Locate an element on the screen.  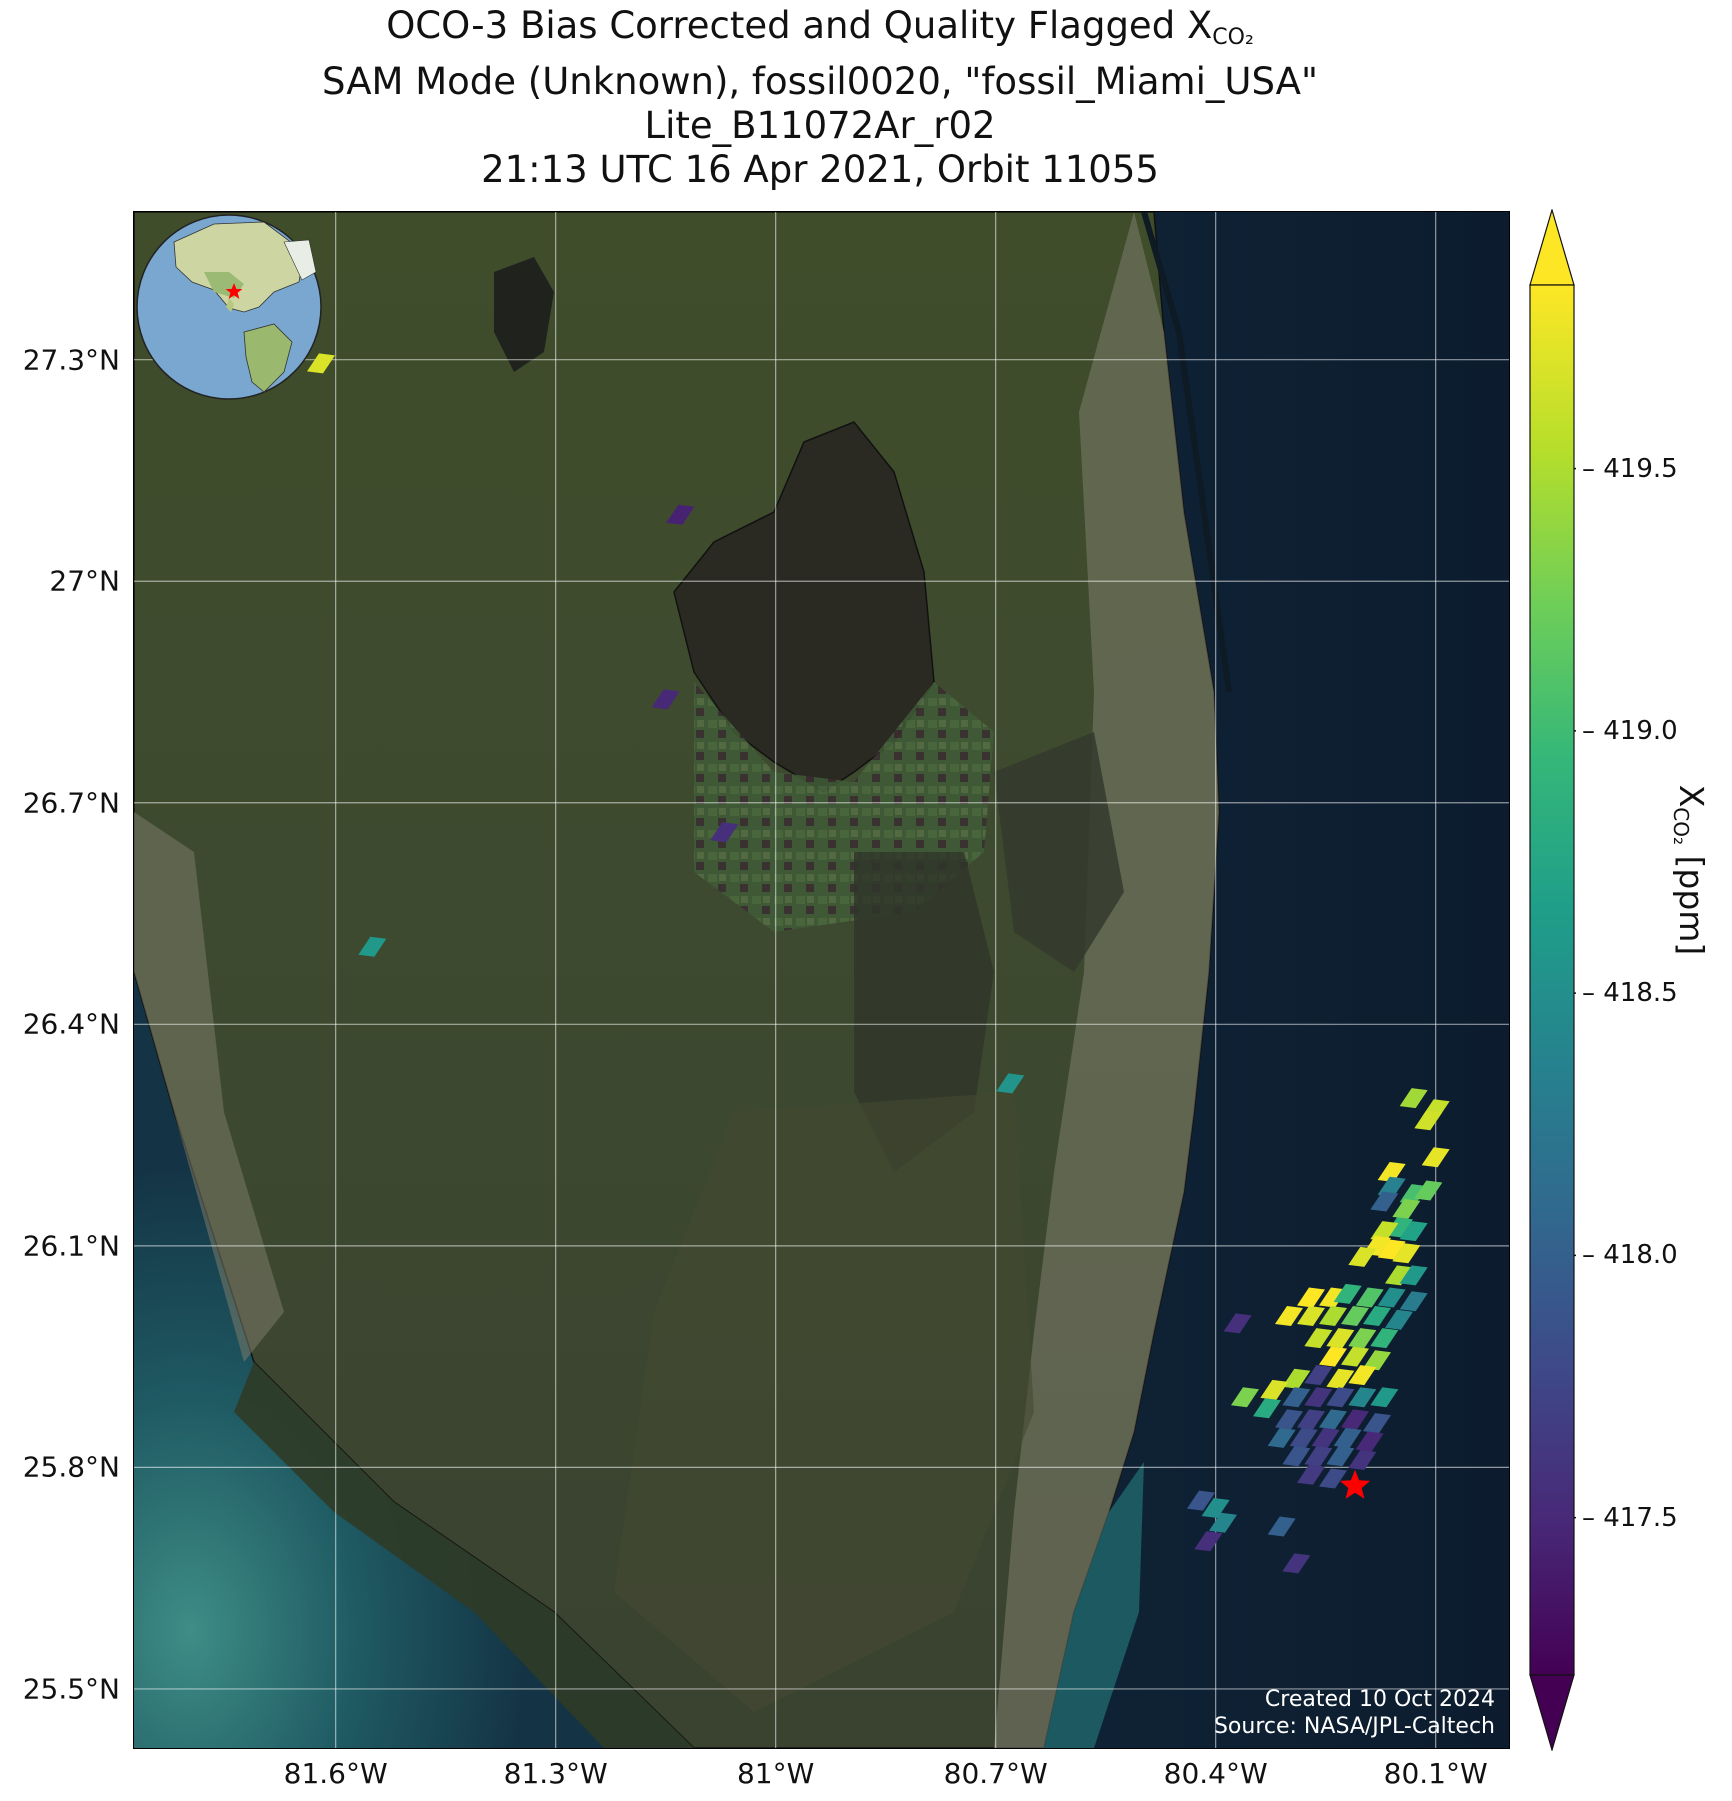
lat-tick-label: 26.4°N is located at coordinates (71, 1024).